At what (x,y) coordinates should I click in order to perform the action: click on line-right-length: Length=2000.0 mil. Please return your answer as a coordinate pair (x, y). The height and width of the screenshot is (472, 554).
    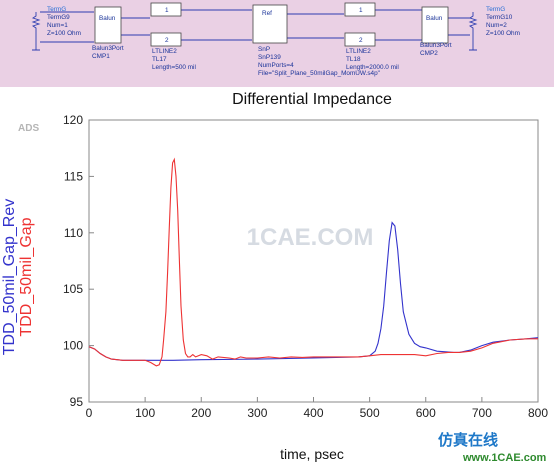
    Looking at the image, I should click on (372, 67).